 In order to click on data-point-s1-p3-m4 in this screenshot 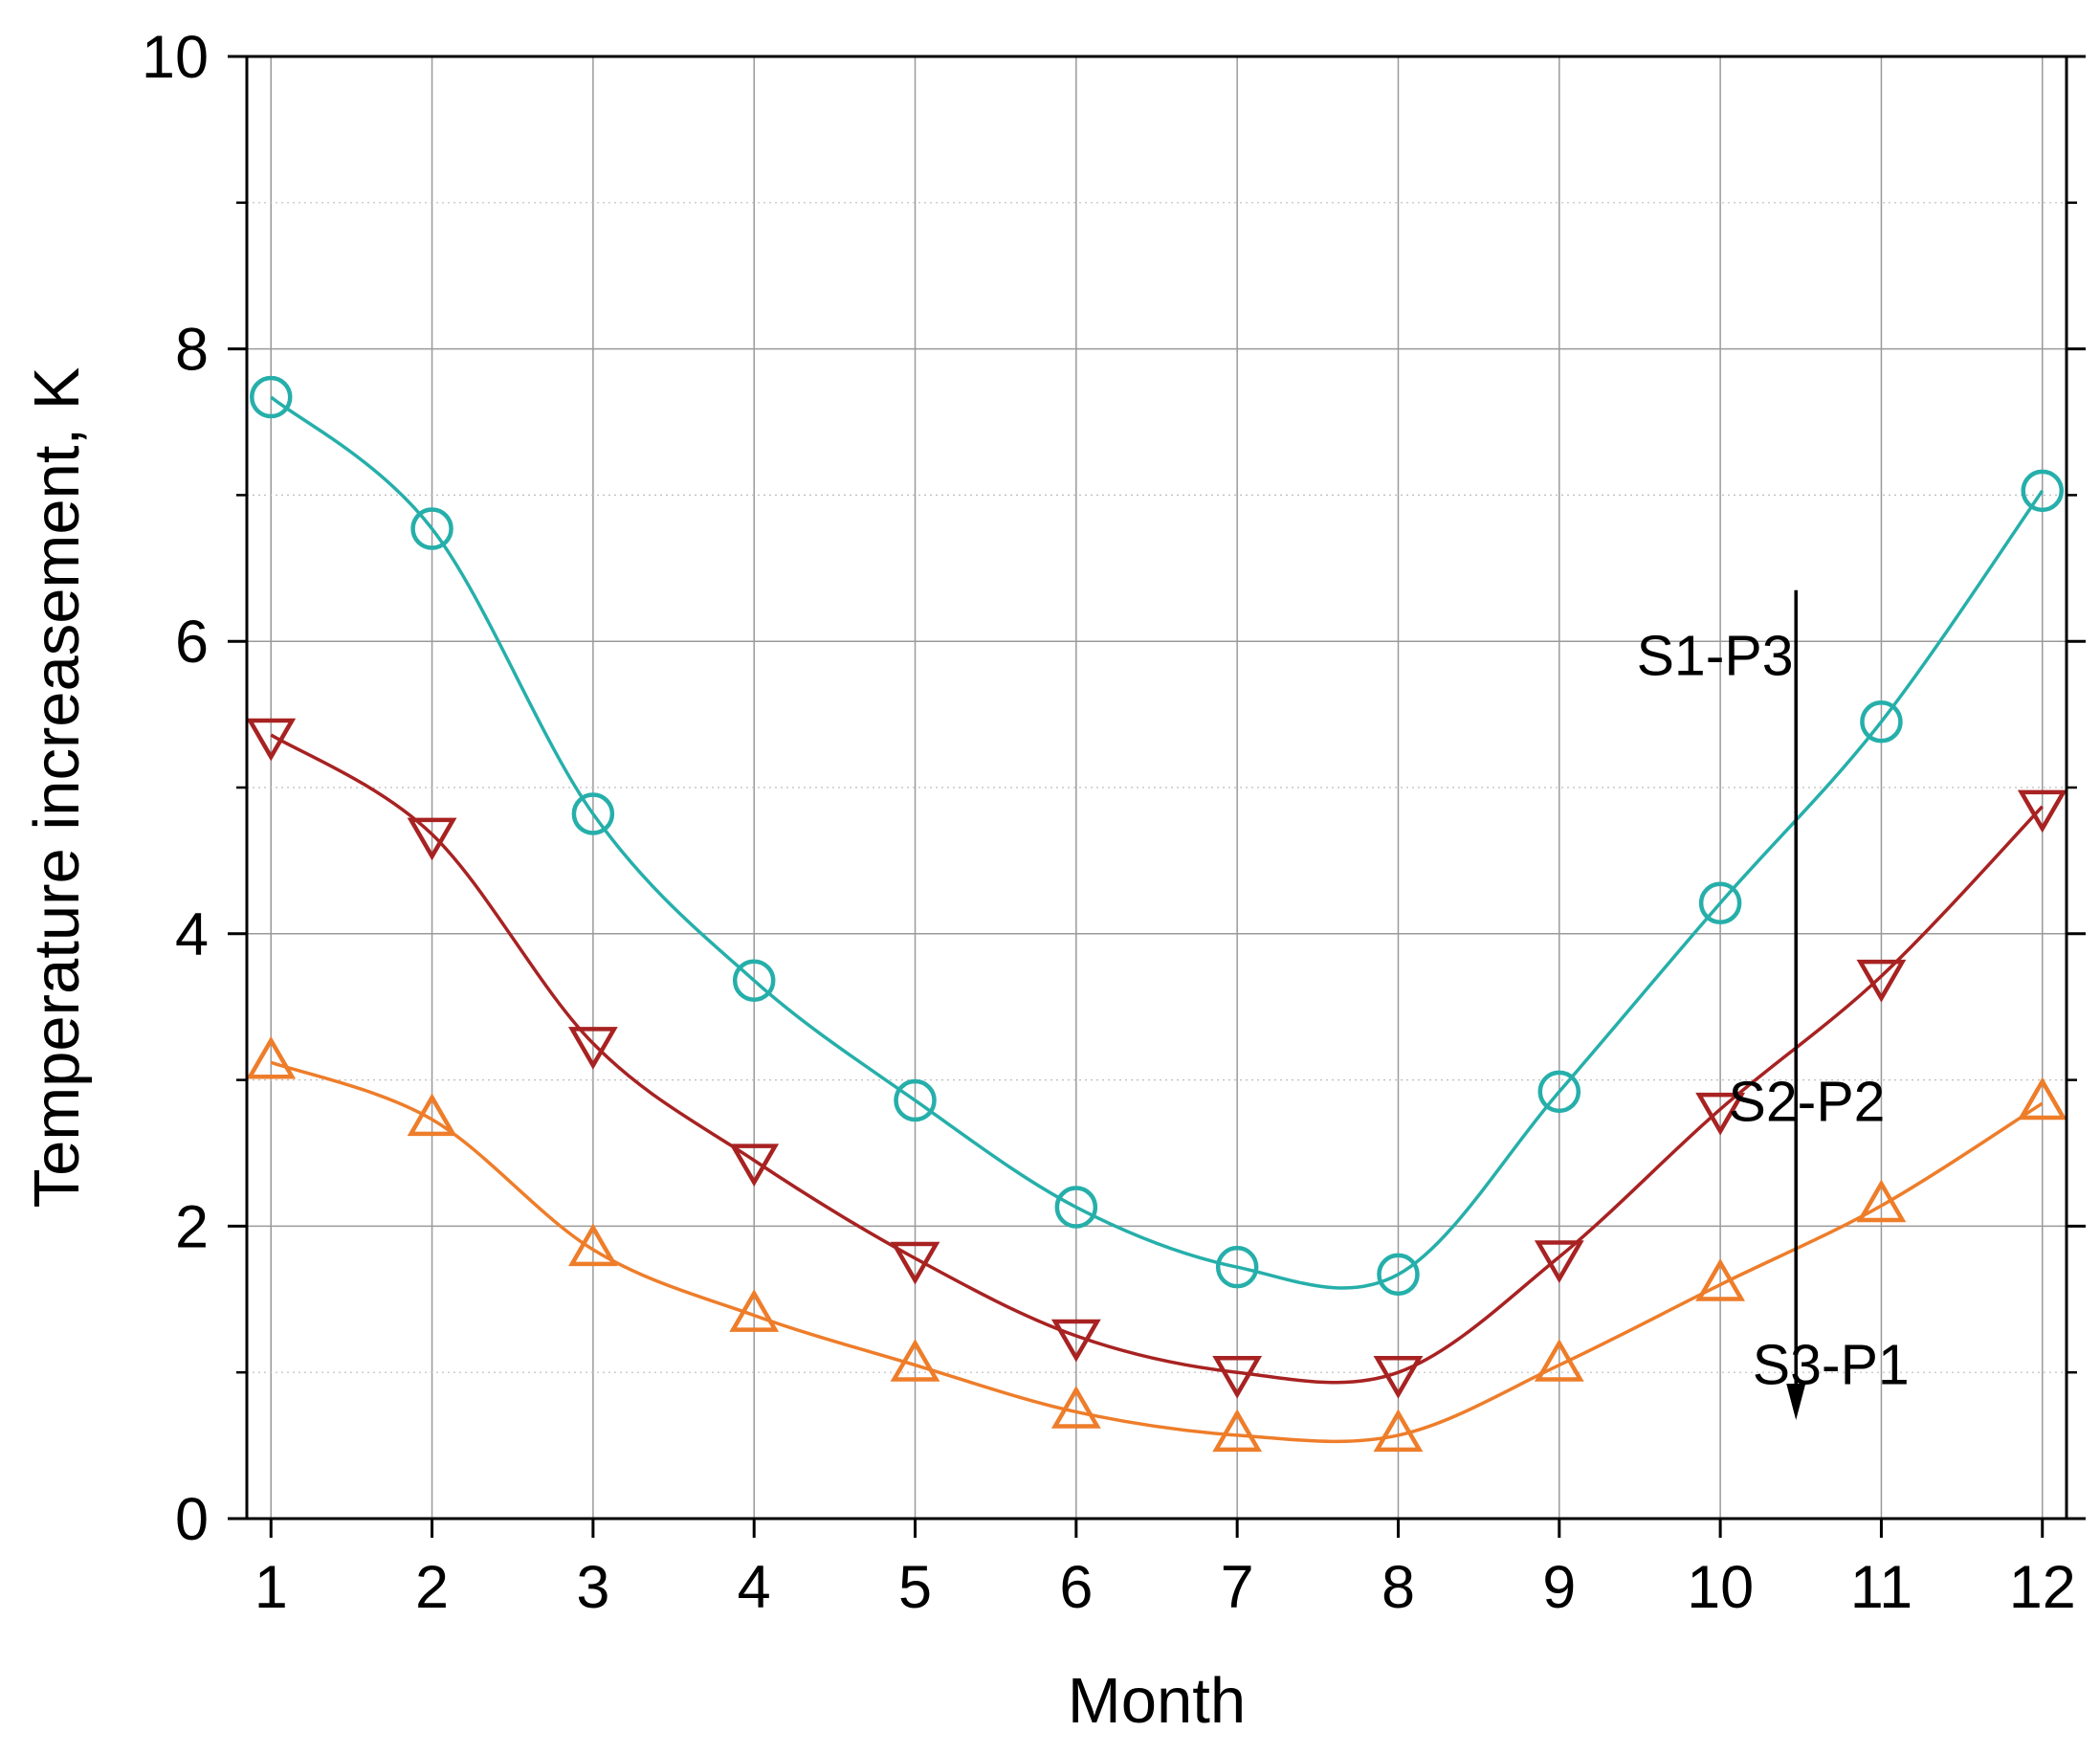, I will do `click(754, 980)`.